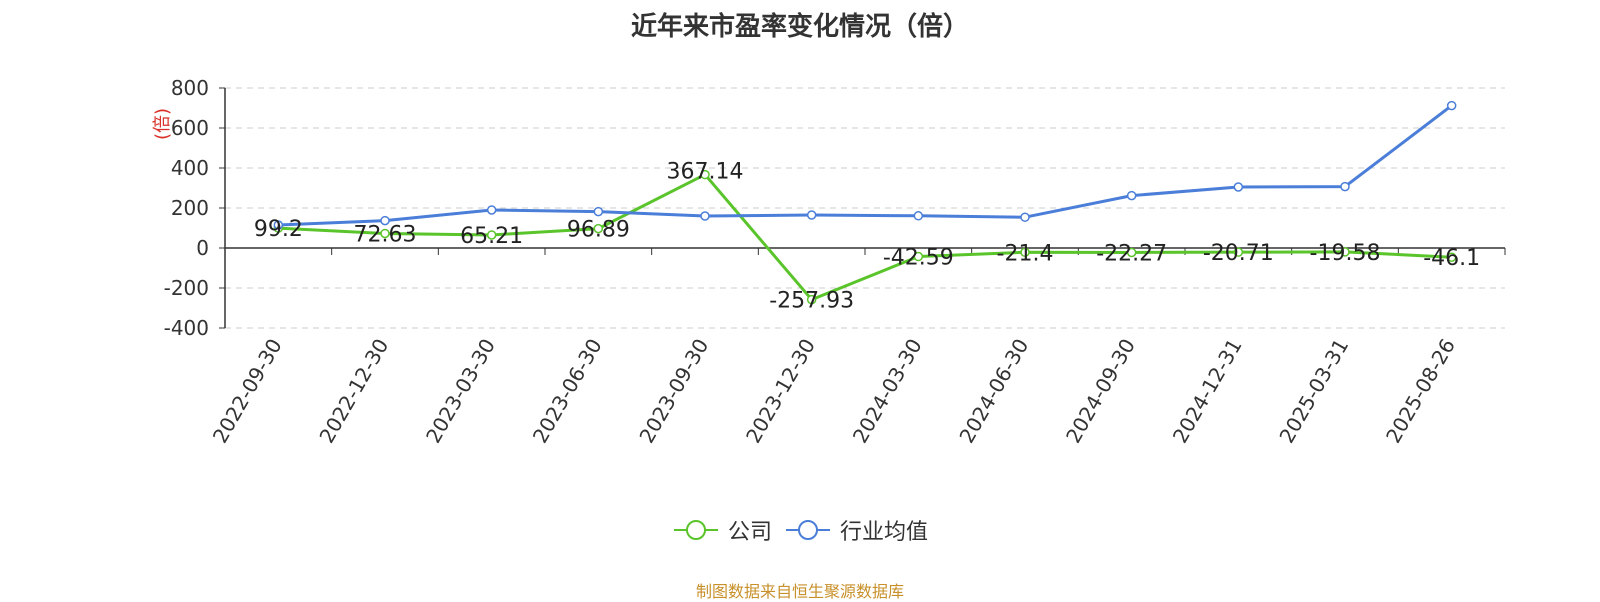 The image size is (1600, 602). What do you see at coordinates (887, 390) in the screenshot?
I see `x-tick-label: 2024-03-30` at bounding box center [887, 390].